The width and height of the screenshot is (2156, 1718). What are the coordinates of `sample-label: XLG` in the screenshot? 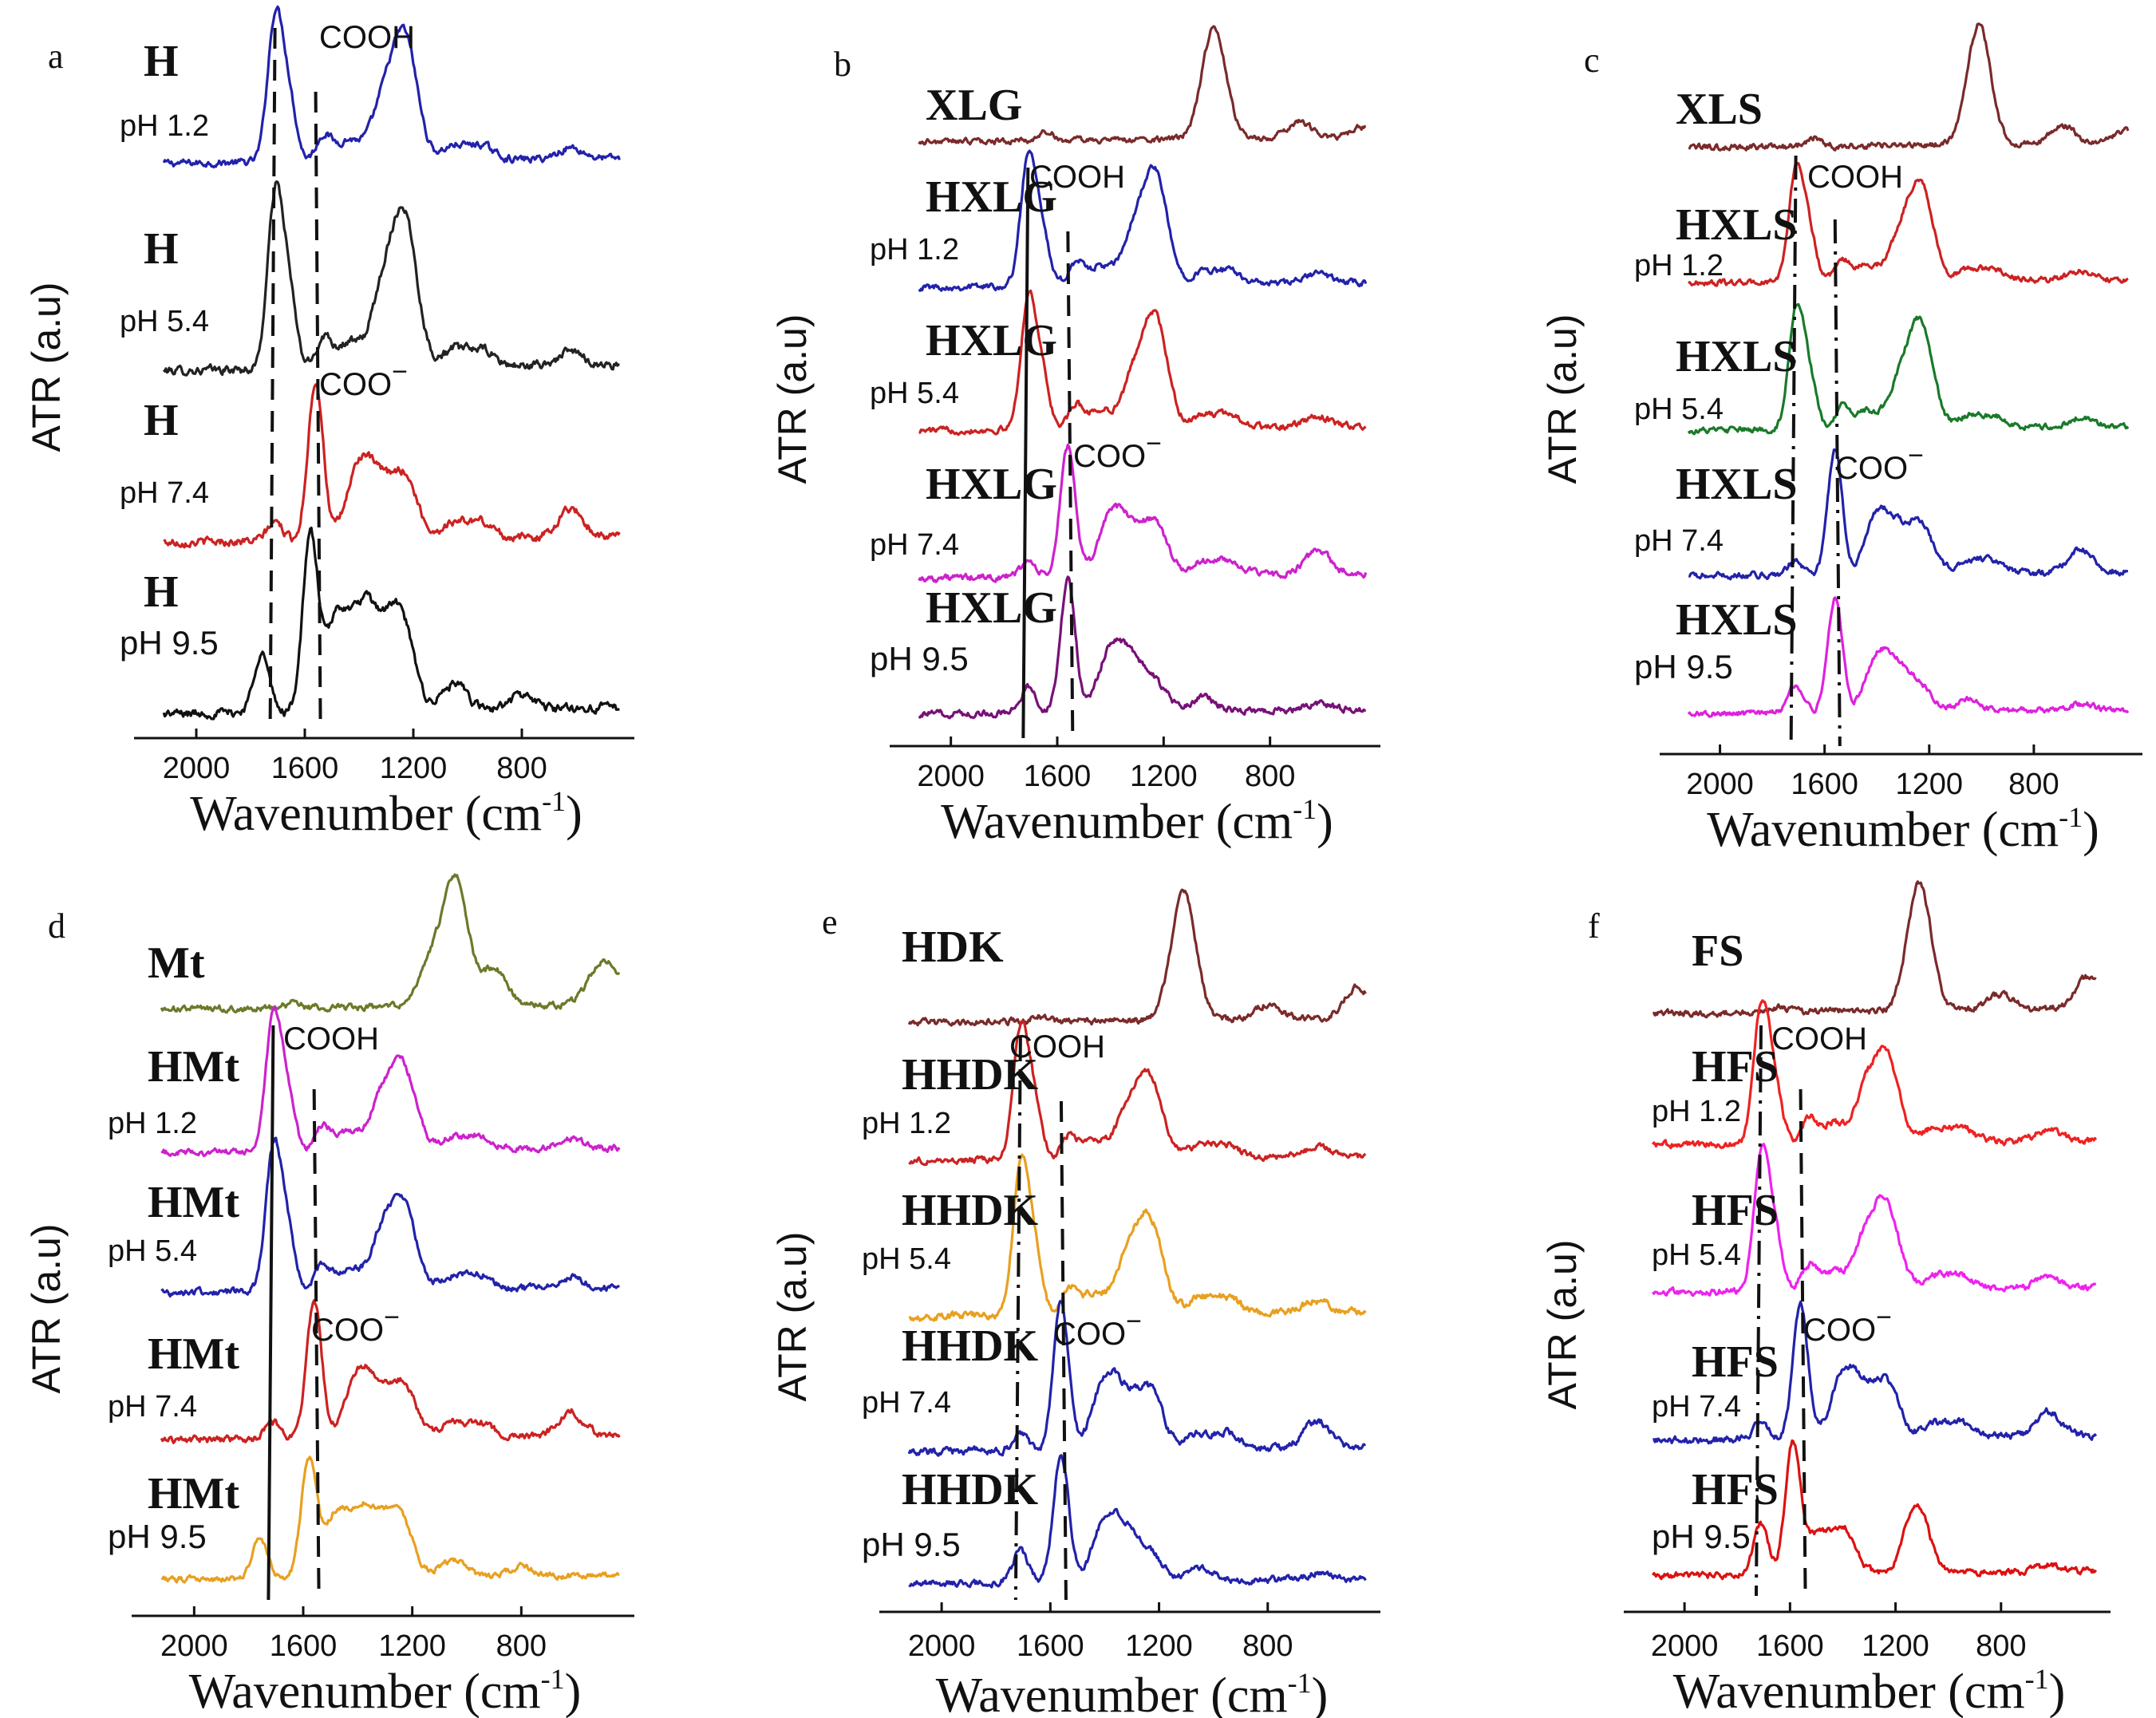 It's located at (974, 105).